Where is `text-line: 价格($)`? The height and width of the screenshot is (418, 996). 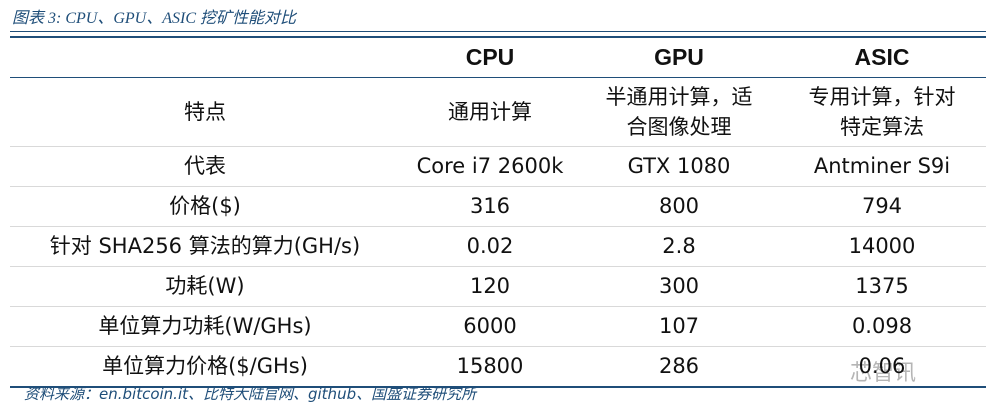 text-line: 价格($) is located at coordinates (205, 206).